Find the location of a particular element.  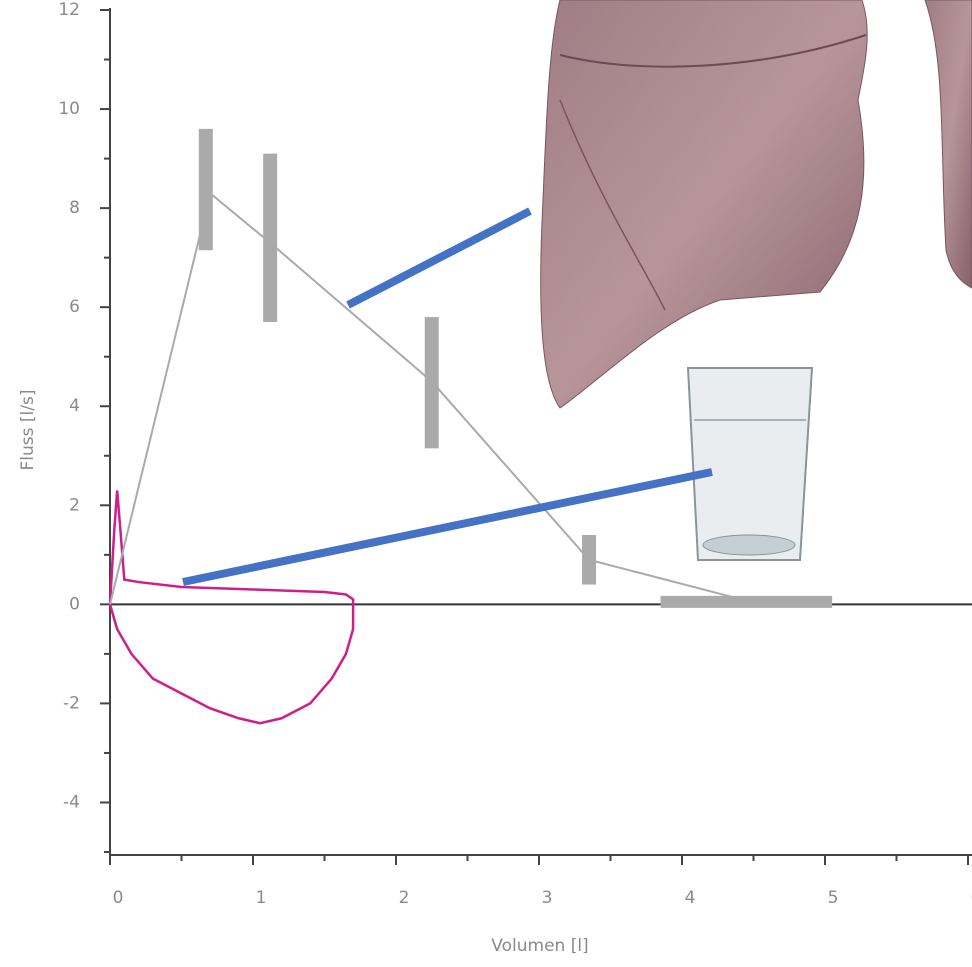

y-tick-label: 4 is located at coordinates (74, 406).